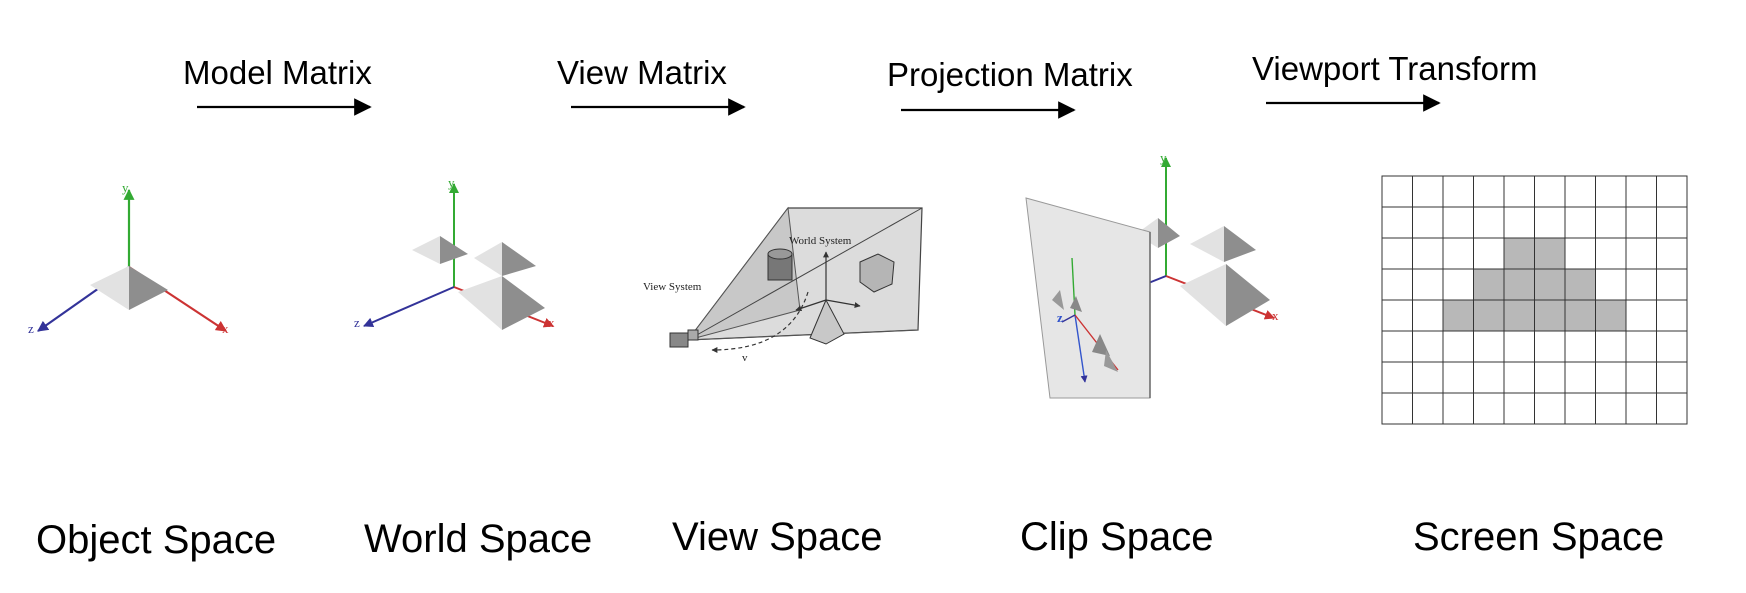 This screenshot has height=593, width=1746. I want to click on clip-space-label: Clip Space, so click(1117, 537).